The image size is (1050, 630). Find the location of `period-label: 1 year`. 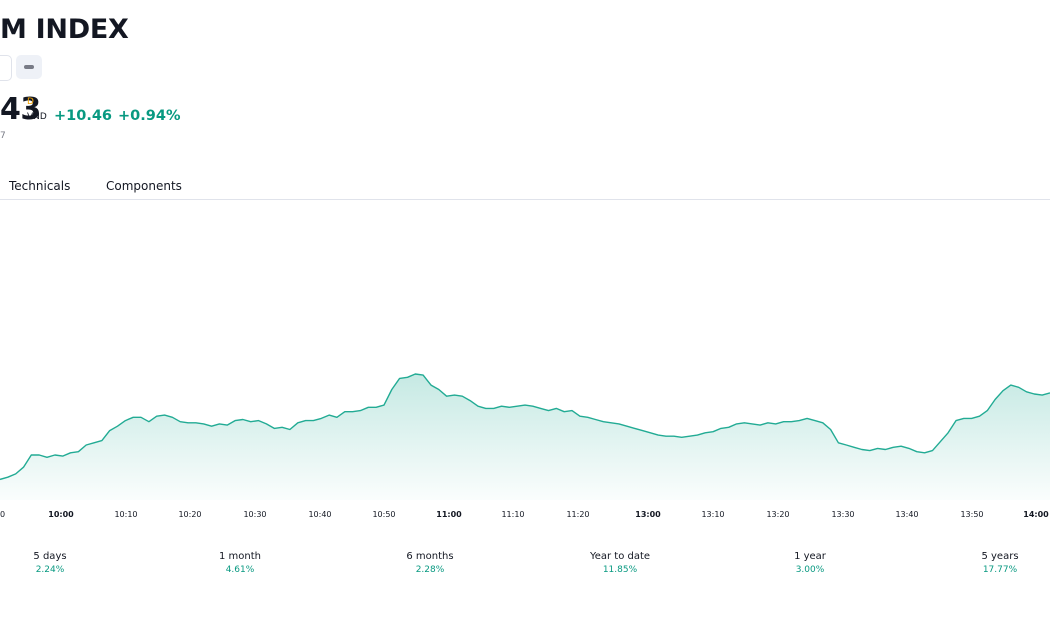

period-label: 1 year is located at coordinates (810, 556).